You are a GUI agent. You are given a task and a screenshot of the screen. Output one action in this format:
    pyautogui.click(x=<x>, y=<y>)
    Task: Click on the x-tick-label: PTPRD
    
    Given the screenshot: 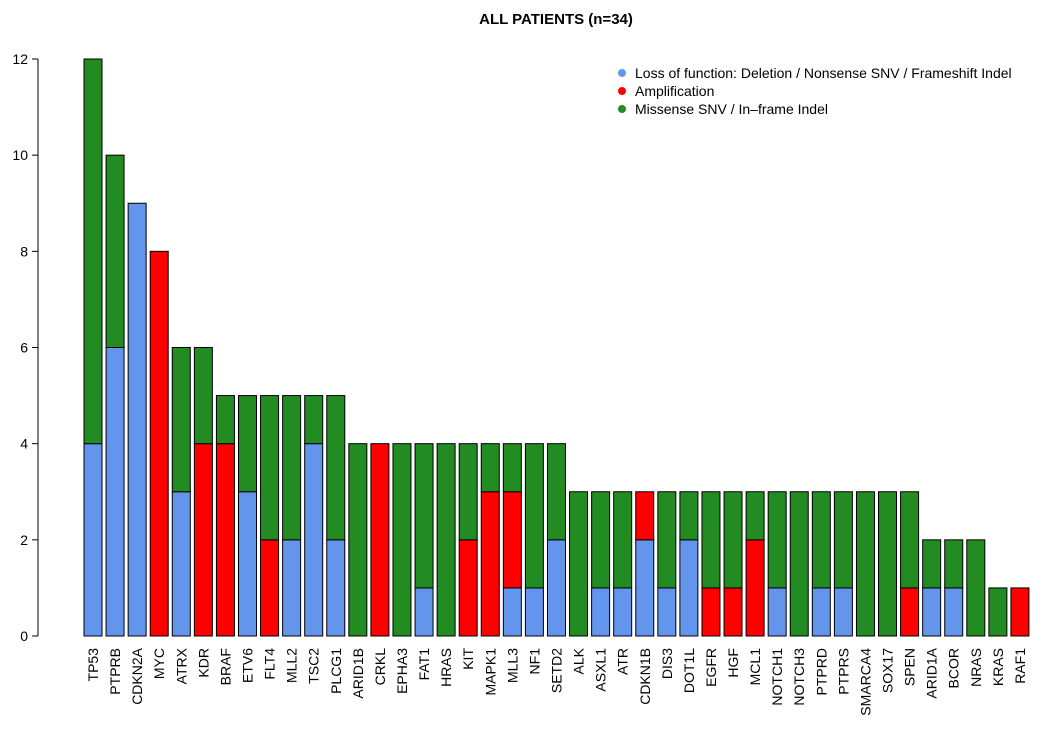 What is the action you would take?
    pyautogui.click(x=821, y=671)
    